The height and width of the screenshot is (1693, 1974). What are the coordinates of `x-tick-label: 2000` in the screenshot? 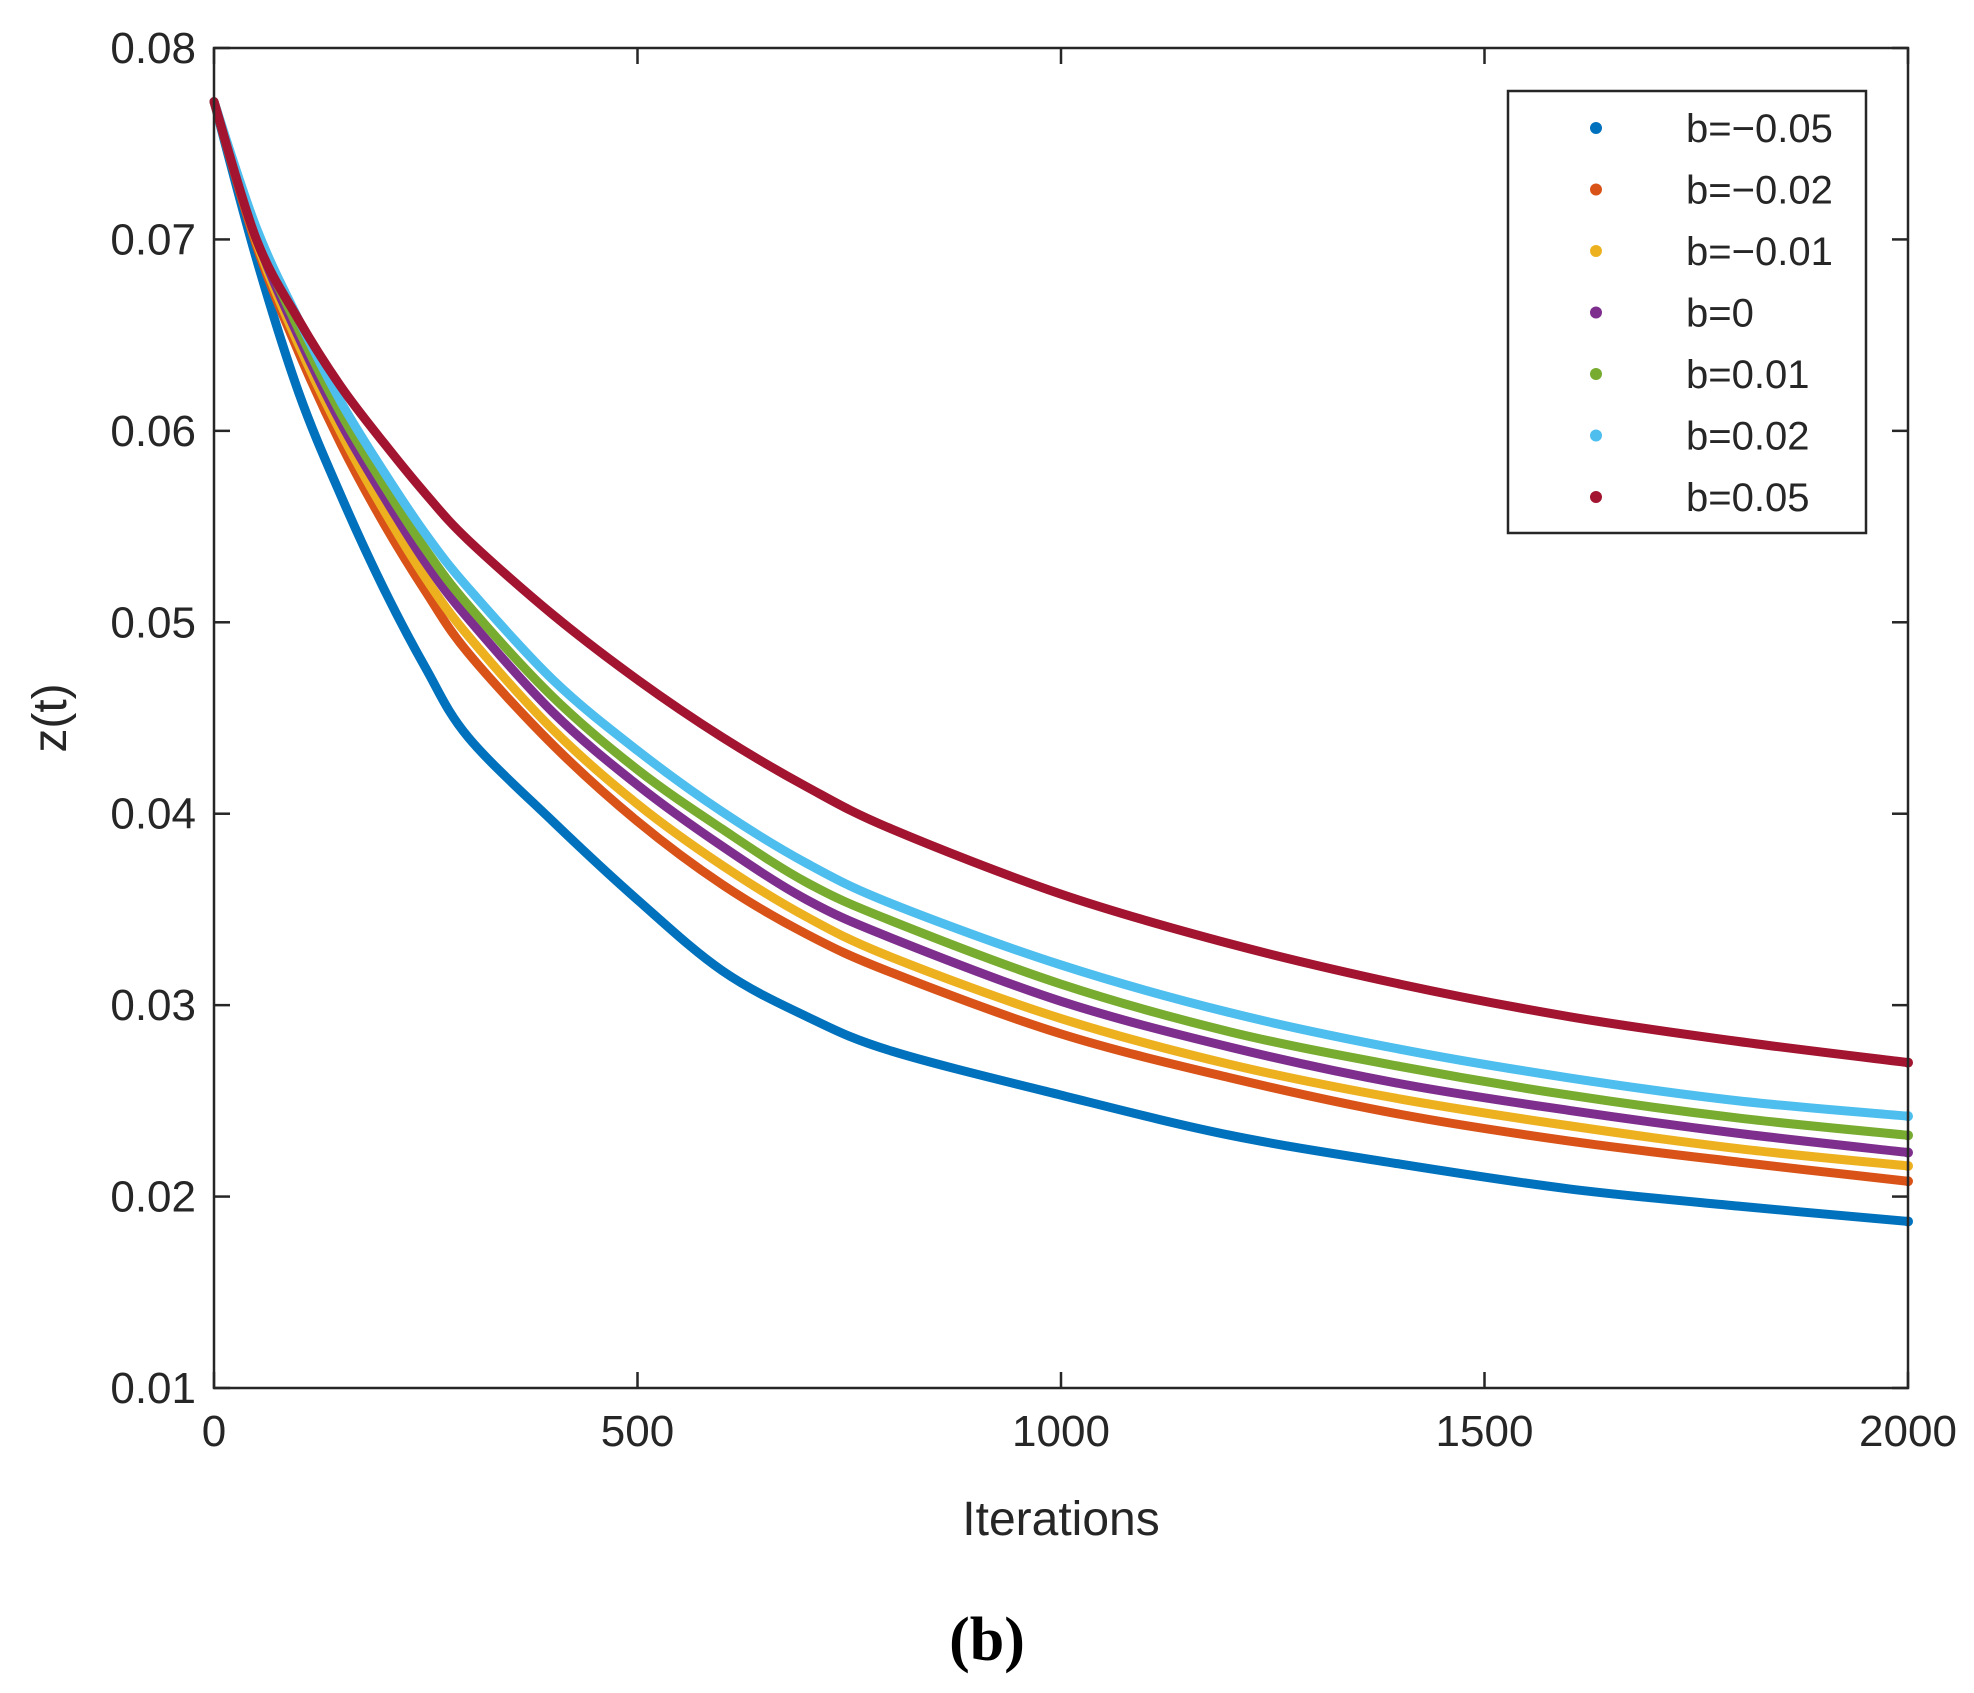 It's located at (1908, 1431).